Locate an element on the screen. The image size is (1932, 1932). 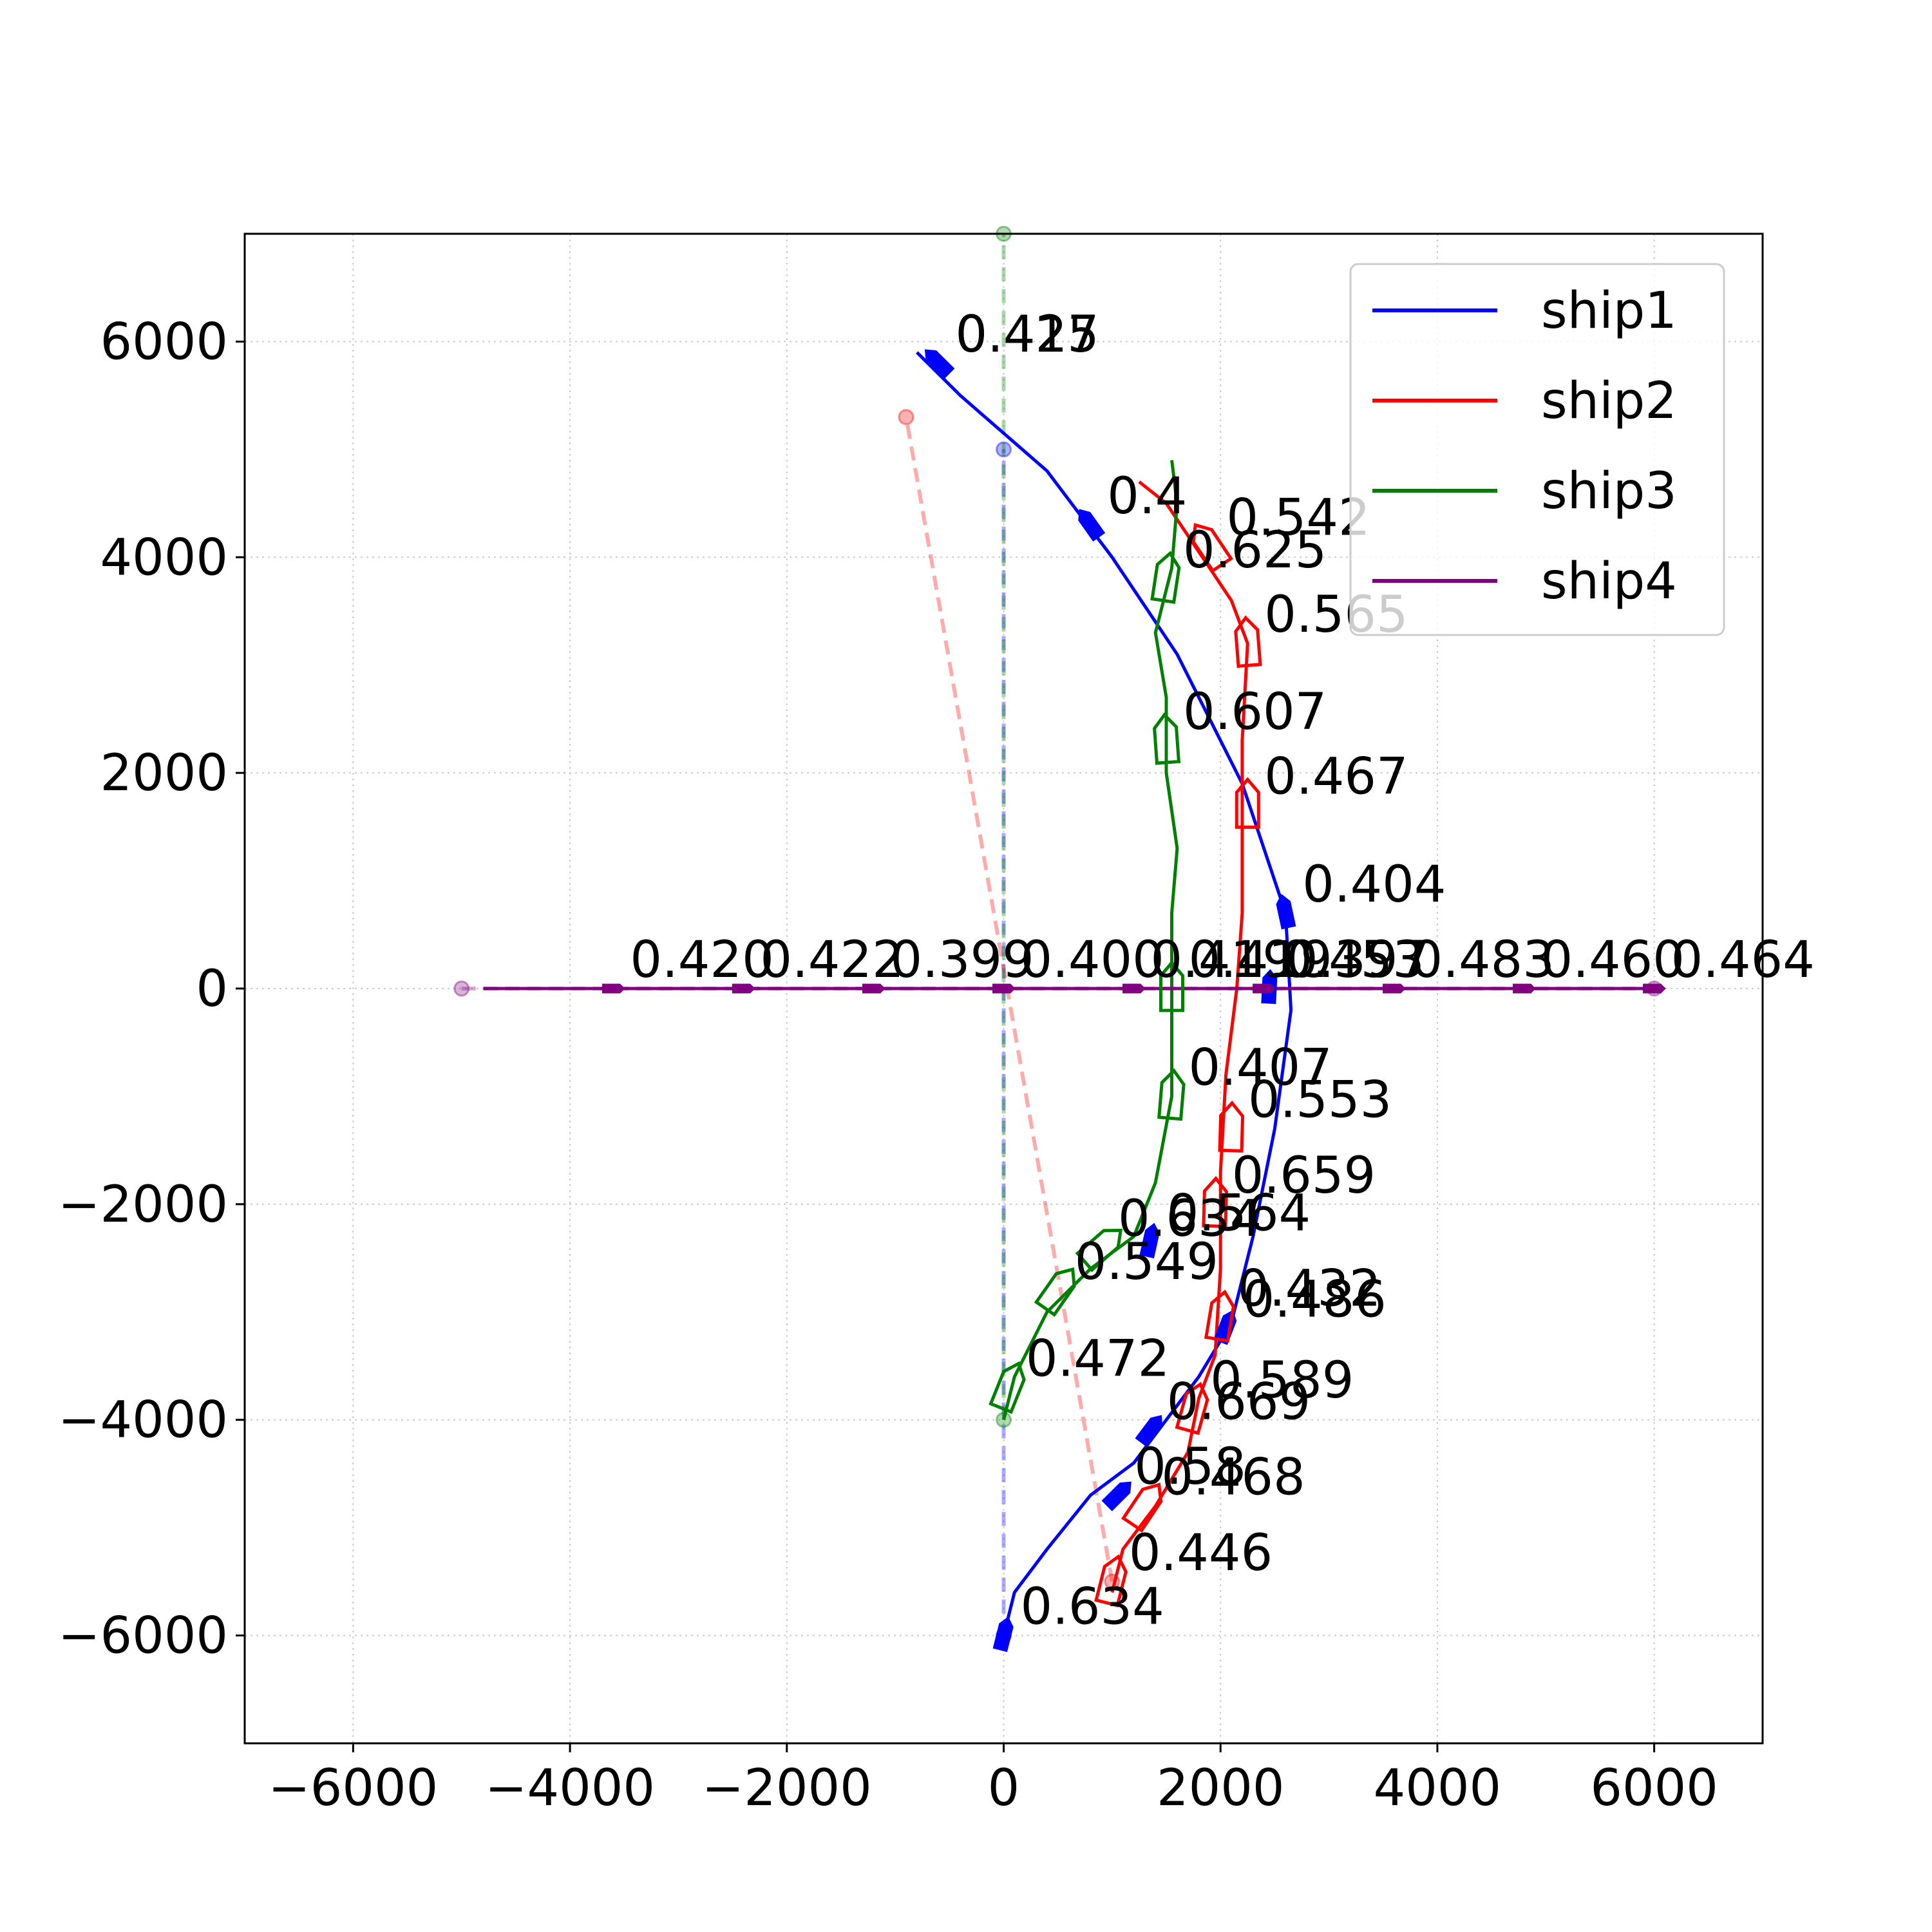
ship4-risk-label: 0.399 is located at coordinates (963, 960).